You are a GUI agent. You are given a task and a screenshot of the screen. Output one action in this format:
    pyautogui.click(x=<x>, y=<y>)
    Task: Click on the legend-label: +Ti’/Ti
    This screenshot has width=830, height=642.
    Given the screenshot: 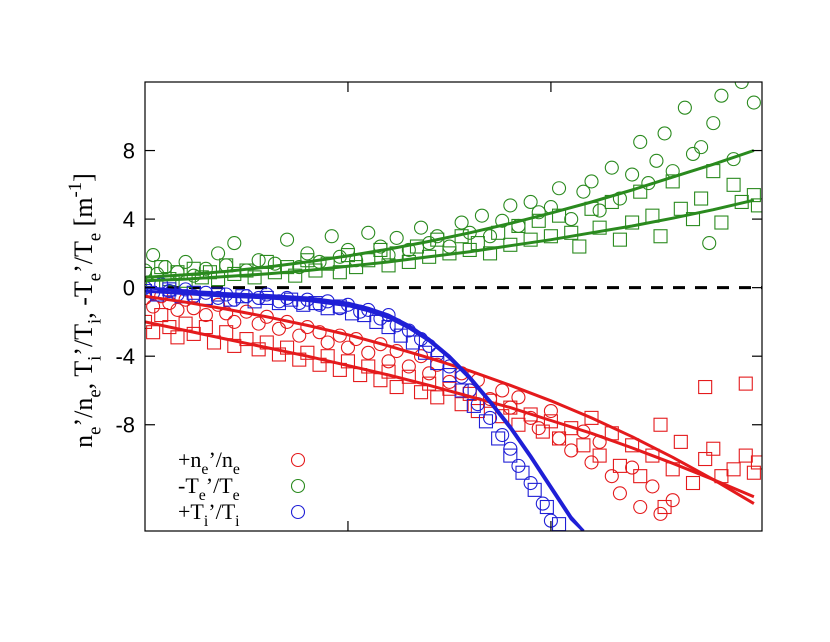 What is the action you would take?
    pyautogui.click(x=209, y=514)
    